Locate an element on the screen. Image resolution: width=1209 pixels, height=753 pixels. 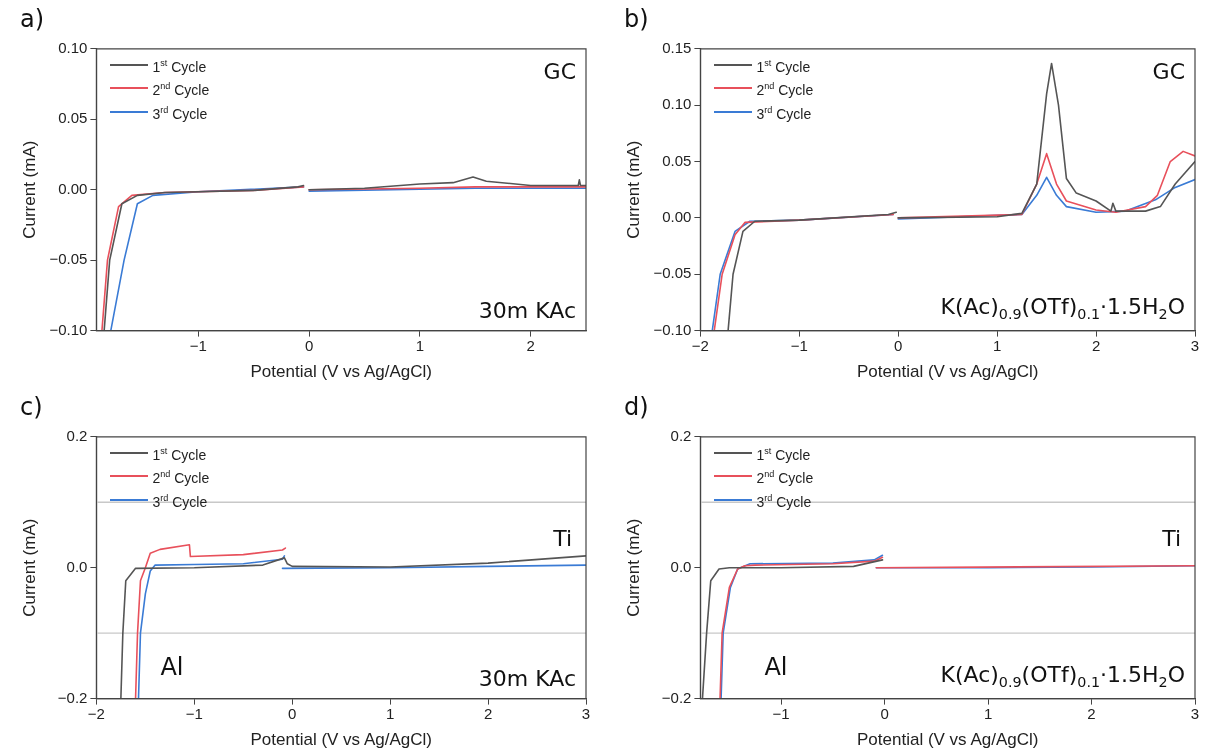
chart-title: a) is located at coordinates (32, 18).